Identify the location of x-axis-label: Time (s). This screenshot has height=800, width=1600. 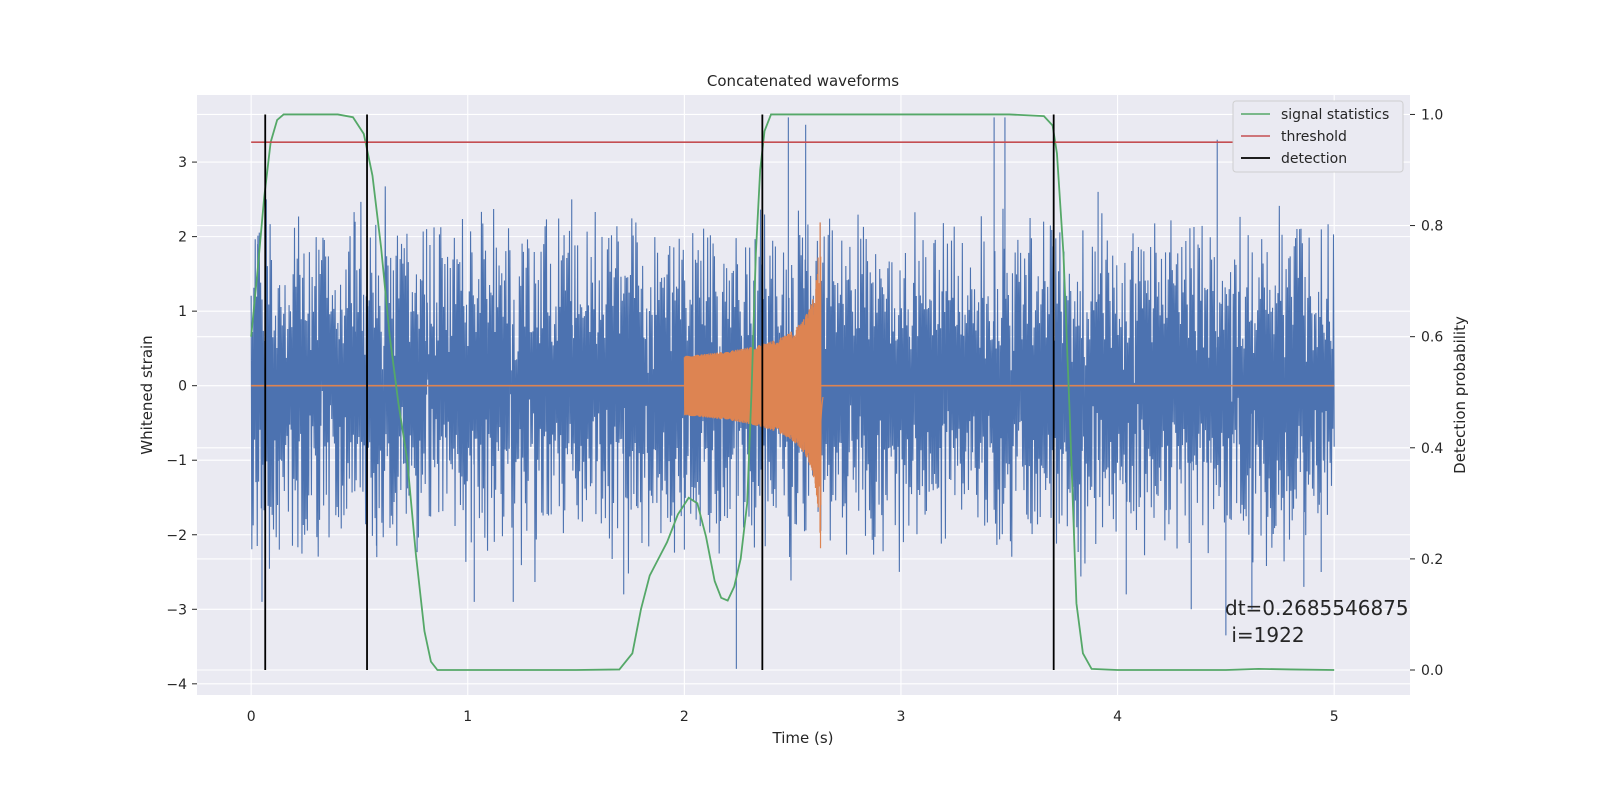
(803, 738).